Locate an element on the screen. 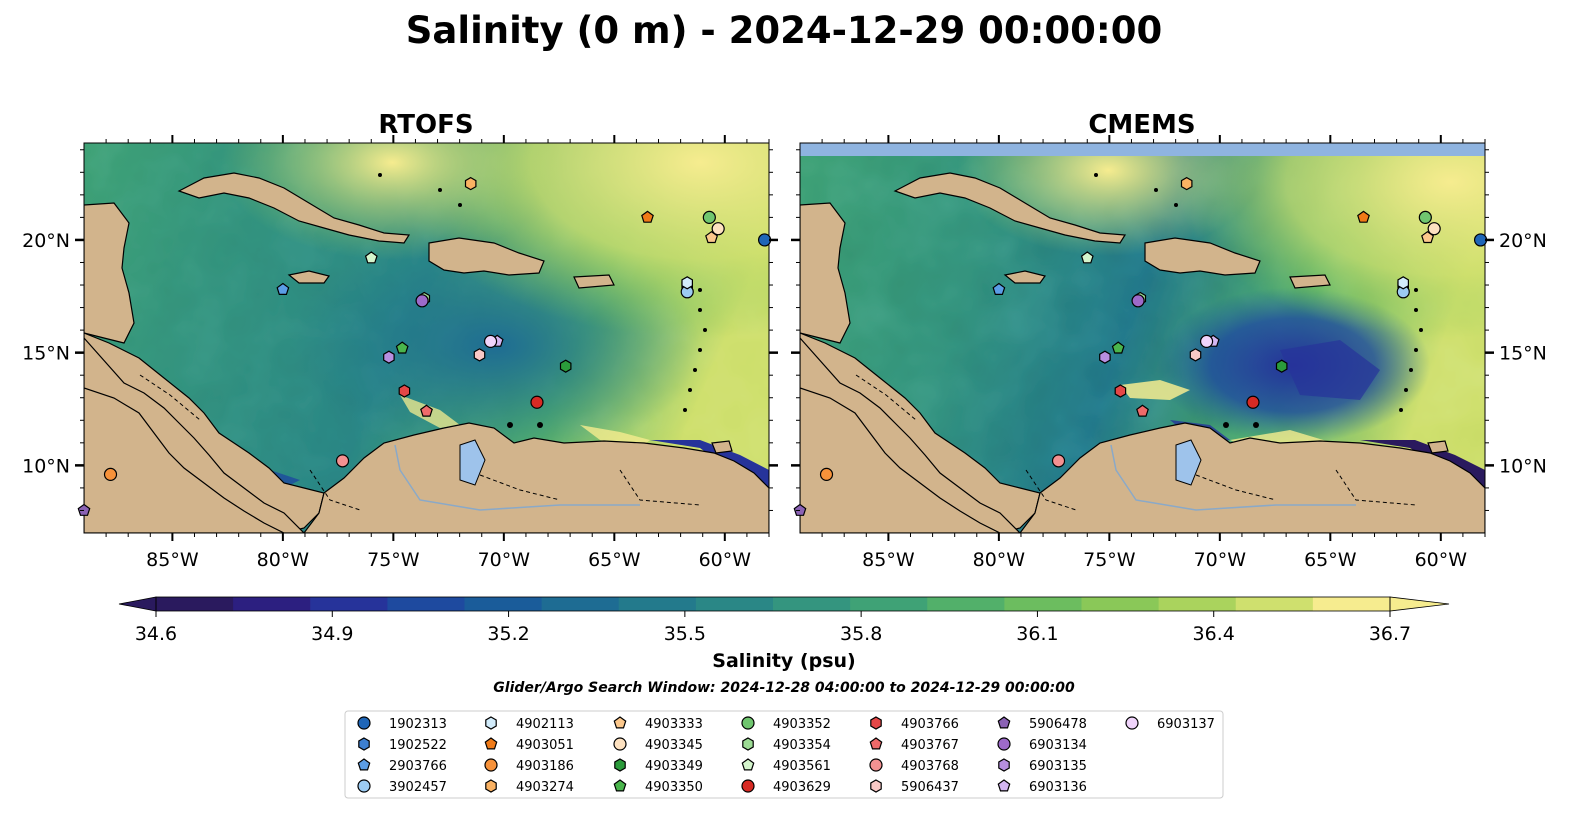 This screenshot has height=827, width=1577. lon-tick-label: 80°W is located at coordinates (999, 560).